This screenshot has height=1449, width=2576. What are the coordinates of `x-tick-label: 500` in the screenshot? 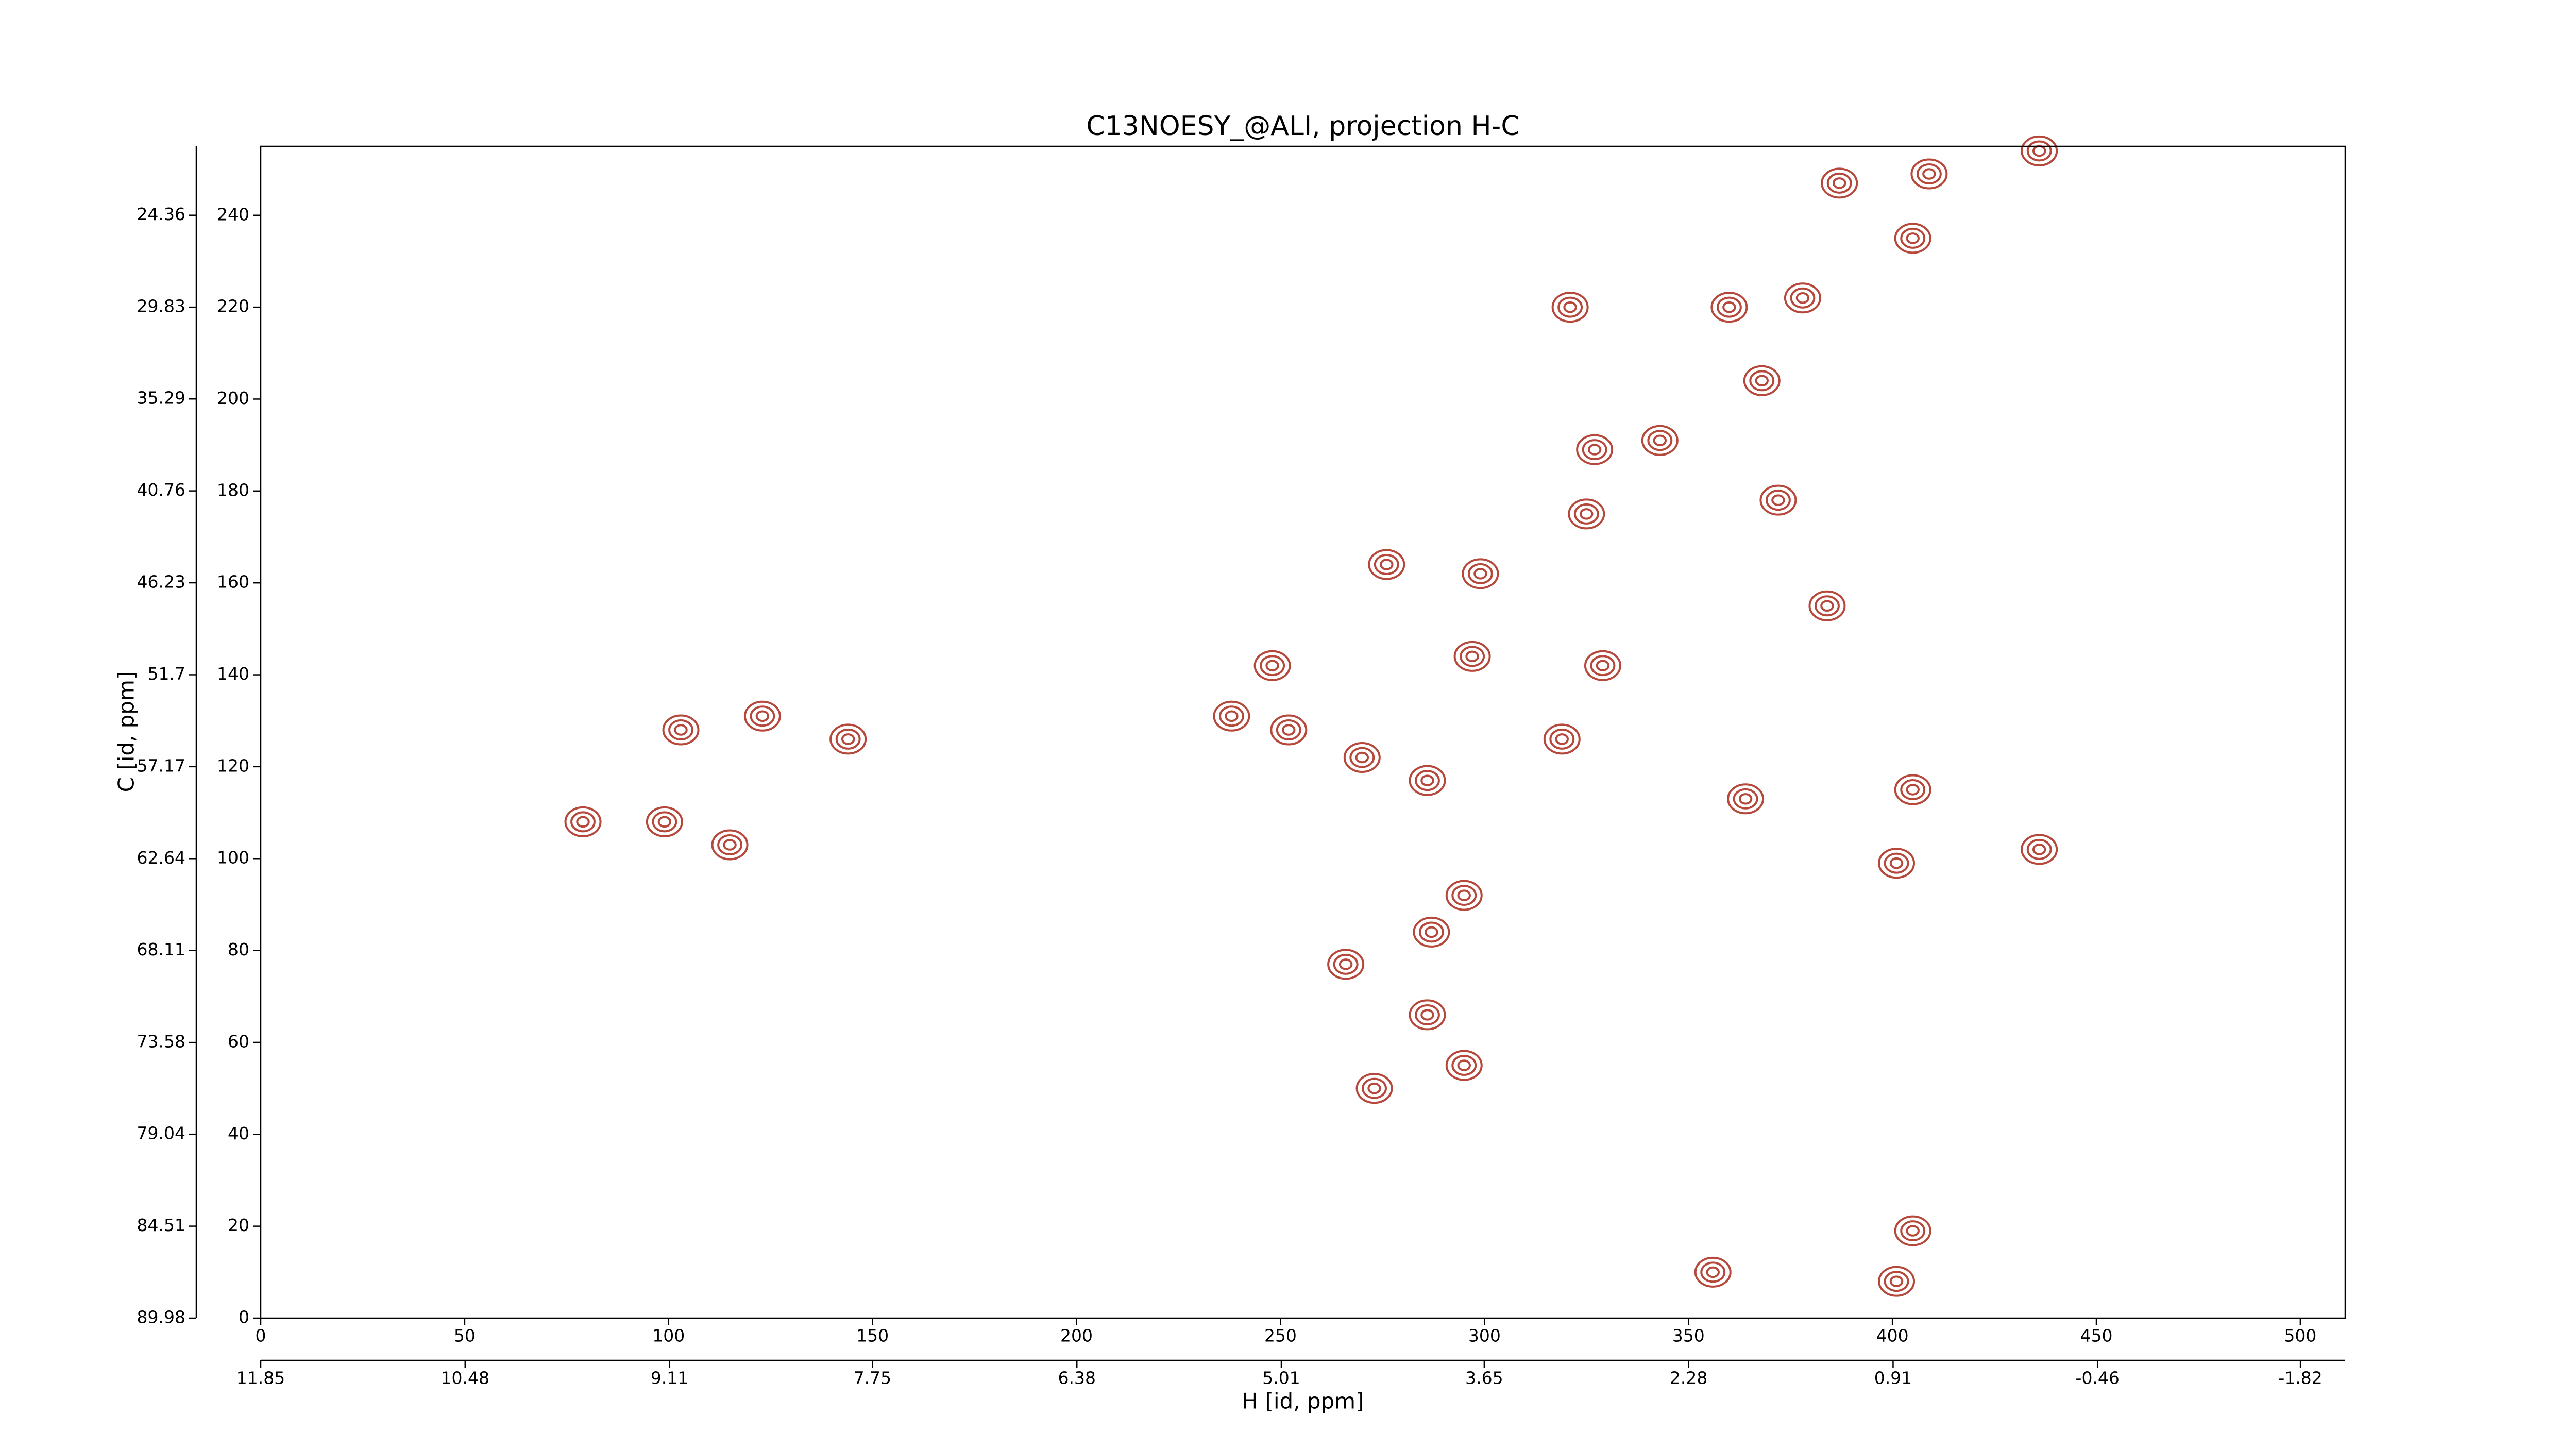 It's located at (2300, 1336).